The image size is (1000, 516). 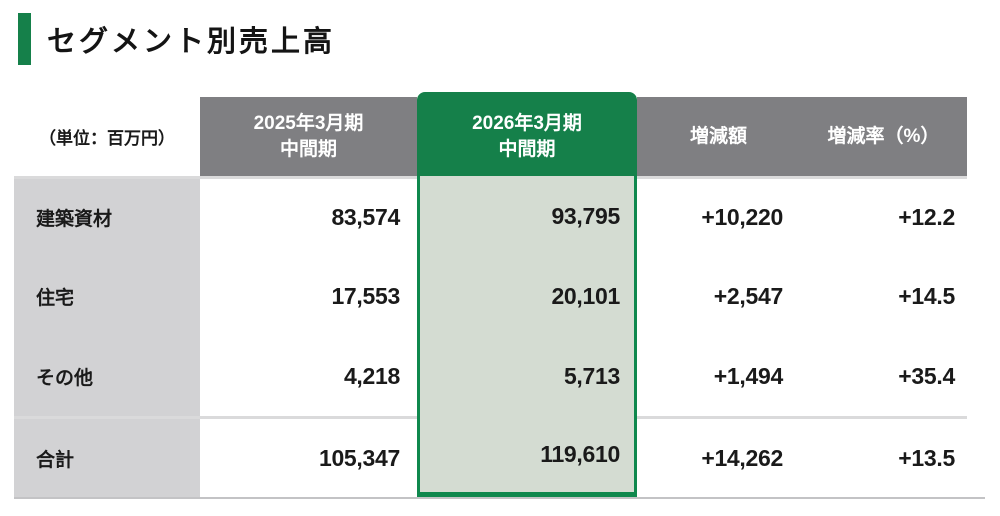 I want to click on value-change-rate-total: +13.5, so click(x=883, y=456).